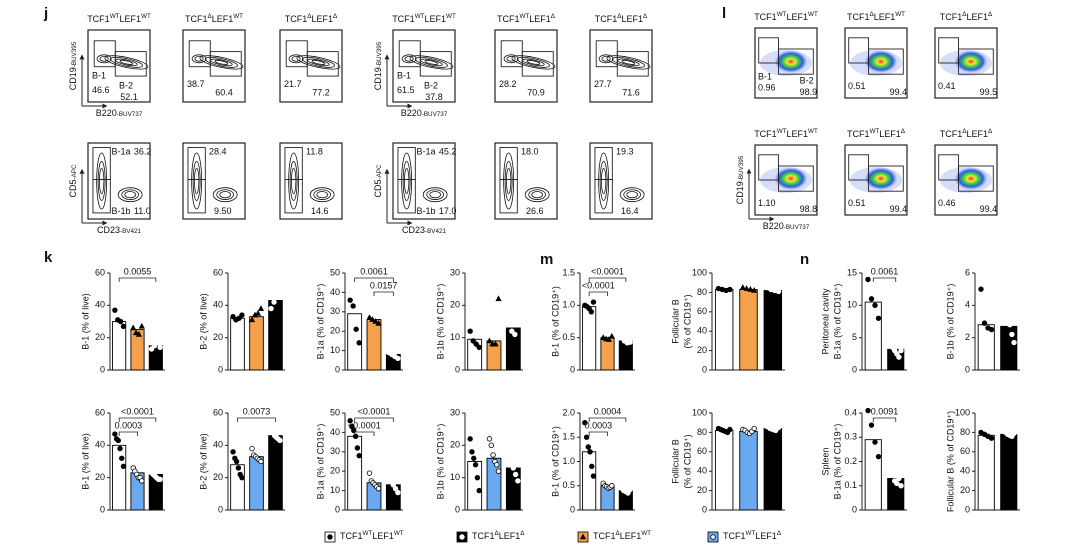  Describe the element at coordinates (977, 134) in the screenshot. I see `text-part: LEF1` at that location.